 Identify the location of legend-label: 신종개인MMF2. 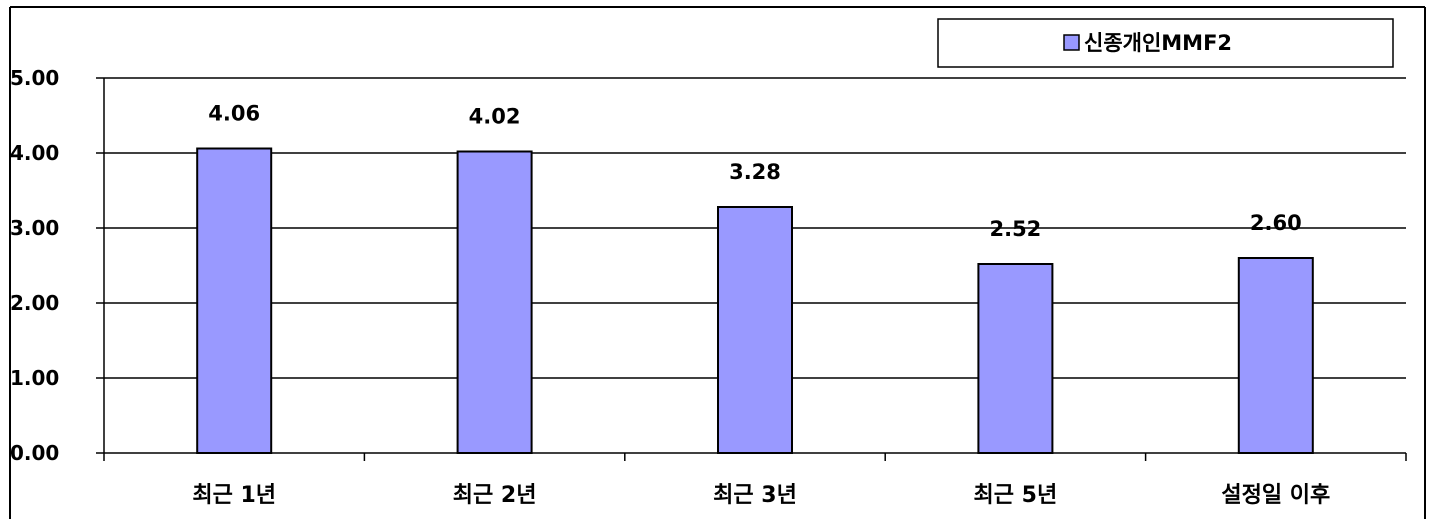
(1158, 43).